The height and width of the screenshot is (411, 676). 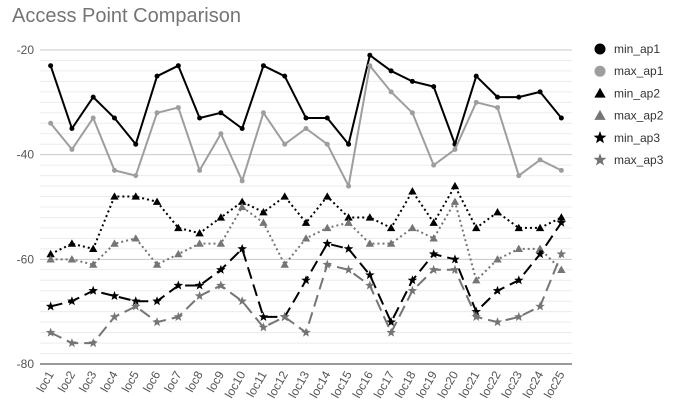 I want to click on legend-item: min_ap3, so click(x=626, y=138).